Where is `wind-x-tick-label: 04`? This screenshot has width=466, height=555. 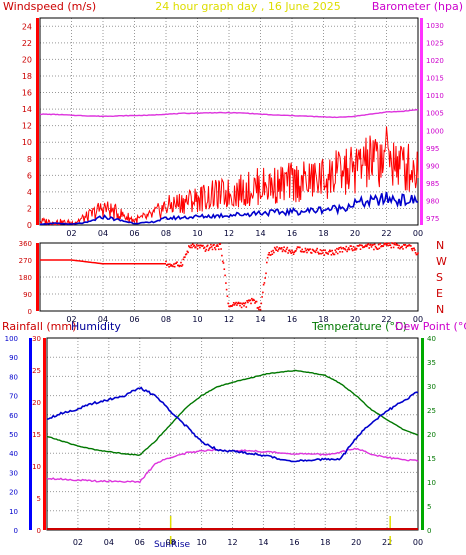 wind-x-tick-label: 04 is located at coordinates (103, 233).